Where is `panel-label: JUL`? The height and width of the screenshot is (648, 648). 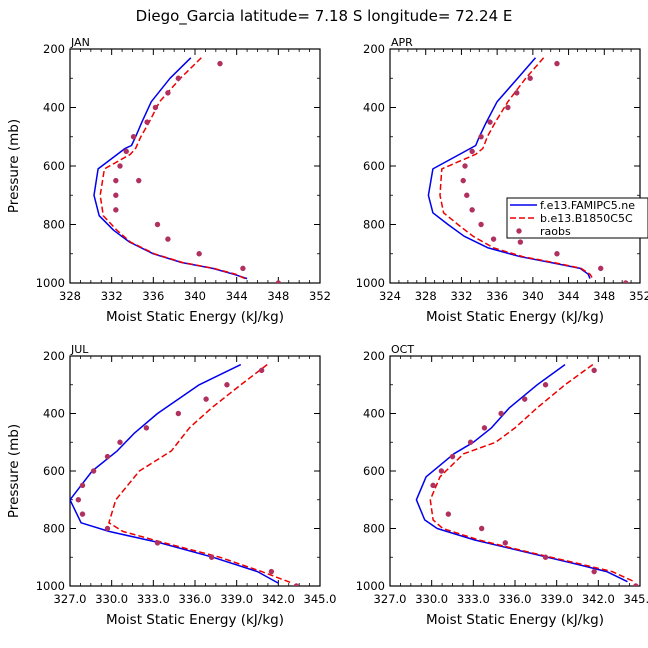 panel-label: JUL is located at coordinates (79, 349).